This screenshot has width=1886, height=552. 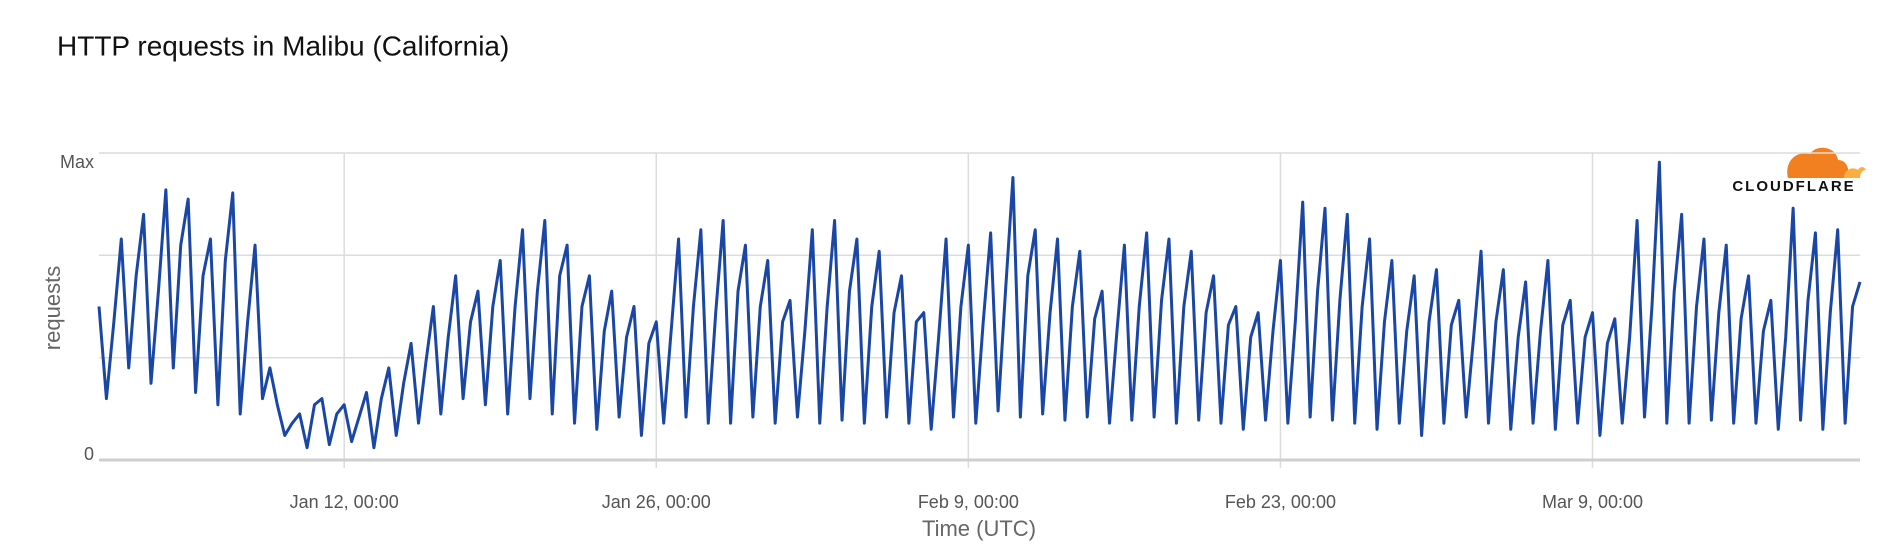 What do you see at coordinates (968, 502) in the screenshot?
I see `x-tick-label: Feb 9, 00:00` at bounding box center [968, 502].